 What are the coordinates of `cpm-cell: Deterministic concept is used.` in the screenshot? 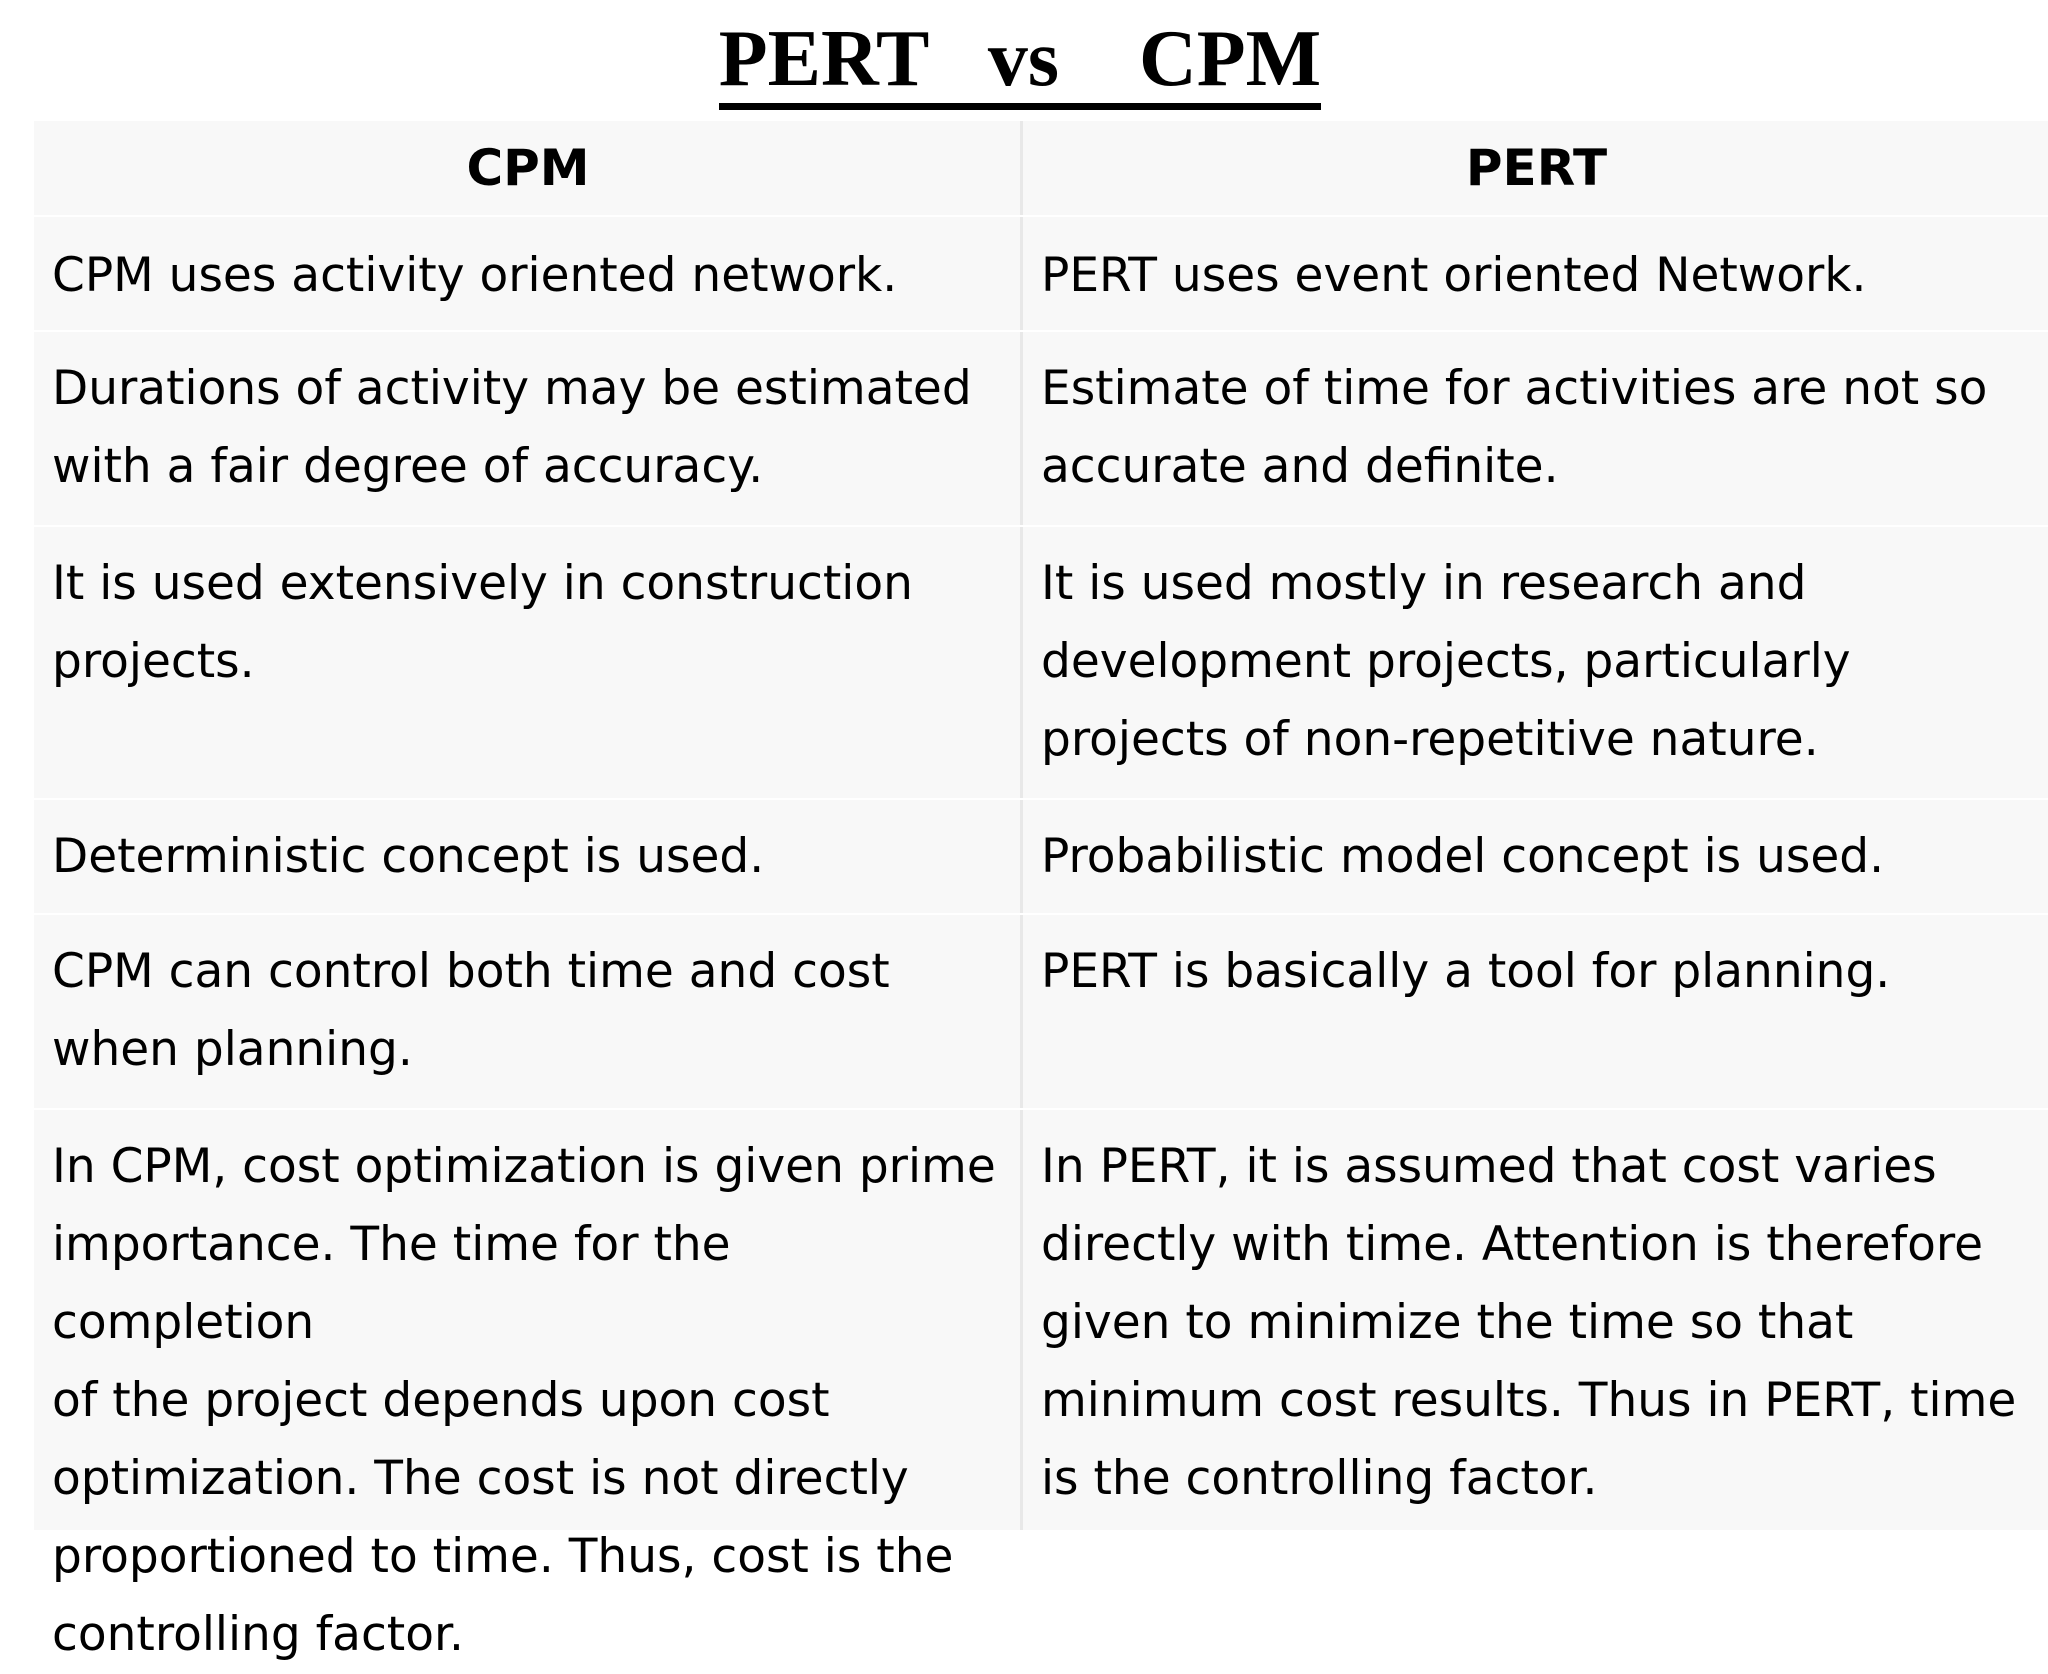 It's located at (528, 856).